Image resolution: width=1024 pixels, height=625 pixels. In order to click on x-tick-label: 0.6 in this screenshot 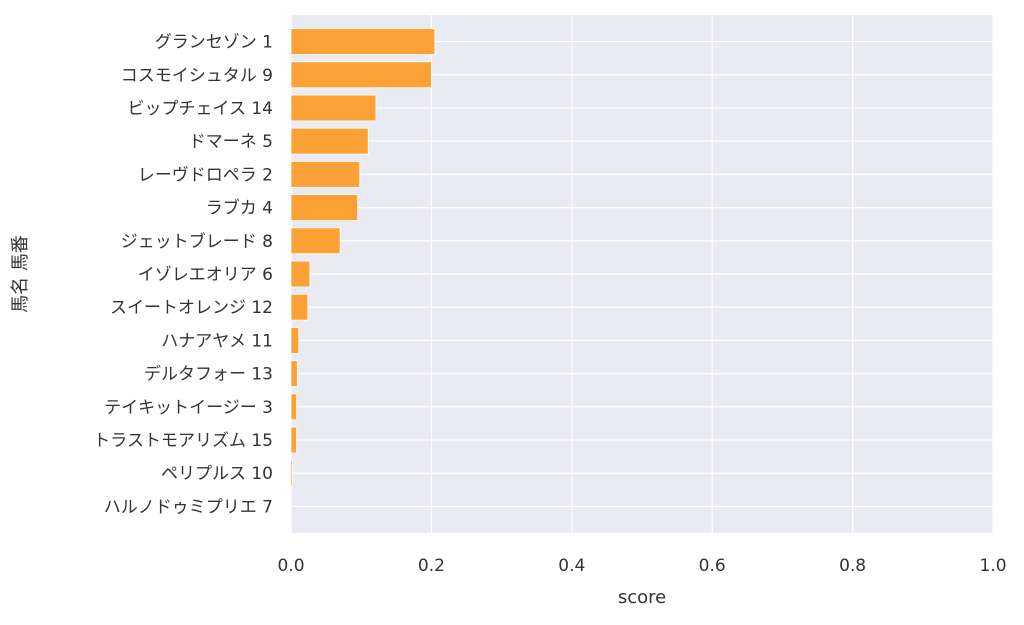, I will do `click(712, 566)`.